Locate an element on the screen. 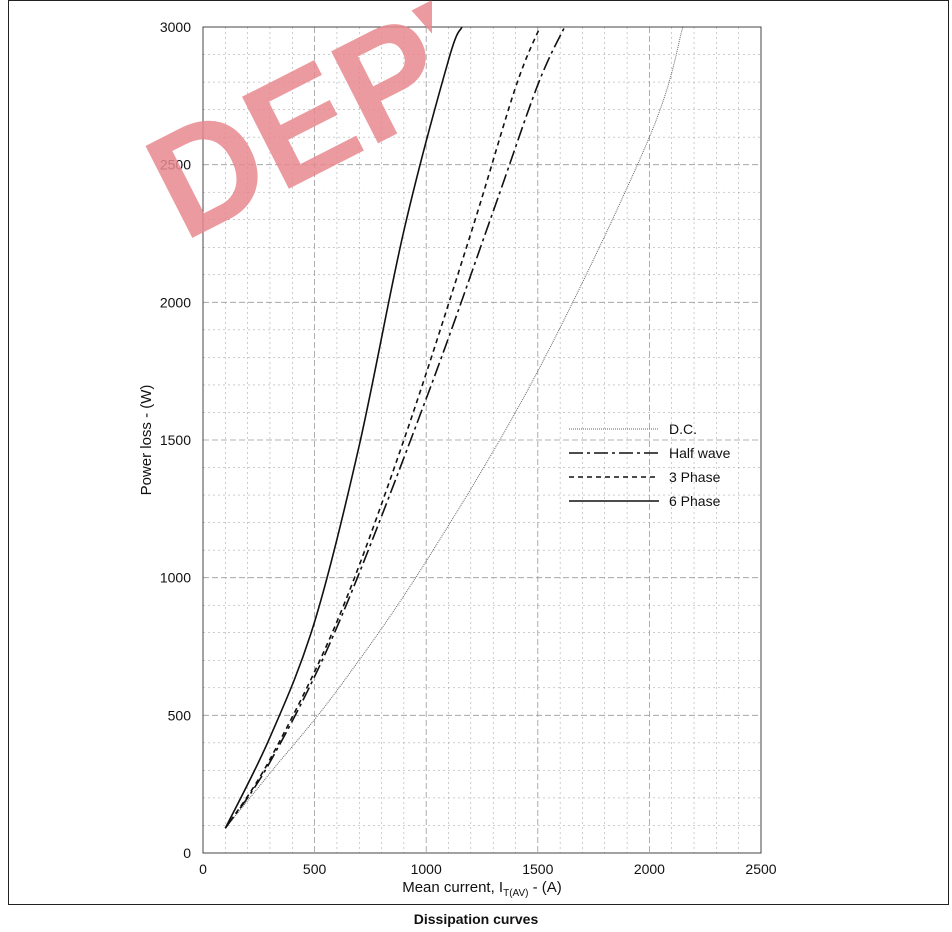 The width and height of the screenshot is (952, 932). x-tick-label: 0 is located at coordinates (203, 869).